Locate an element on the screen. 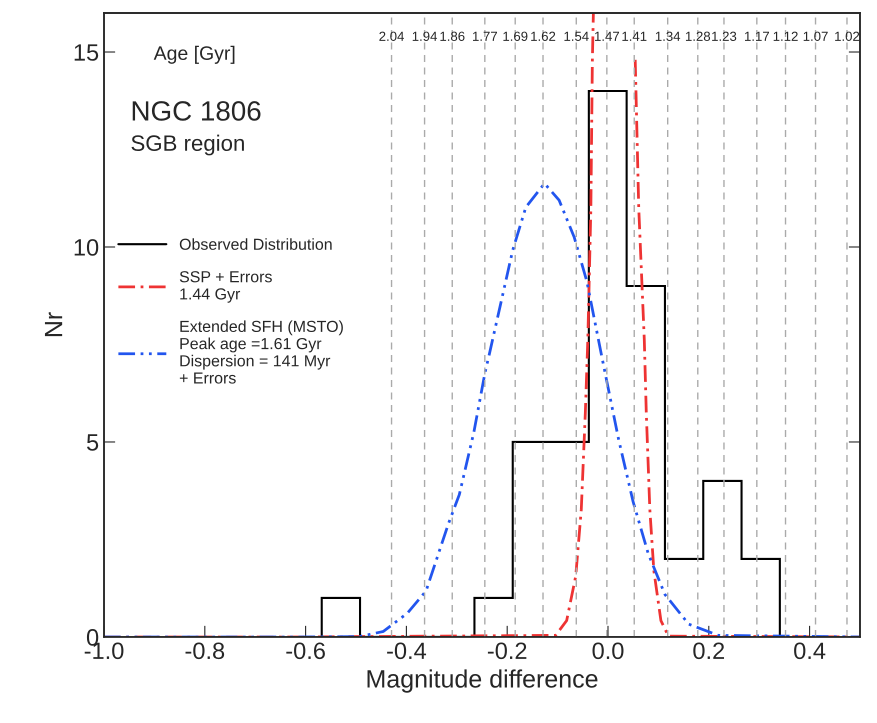  x2-tick-label: 1.07 is located at coordinates (816, 36).